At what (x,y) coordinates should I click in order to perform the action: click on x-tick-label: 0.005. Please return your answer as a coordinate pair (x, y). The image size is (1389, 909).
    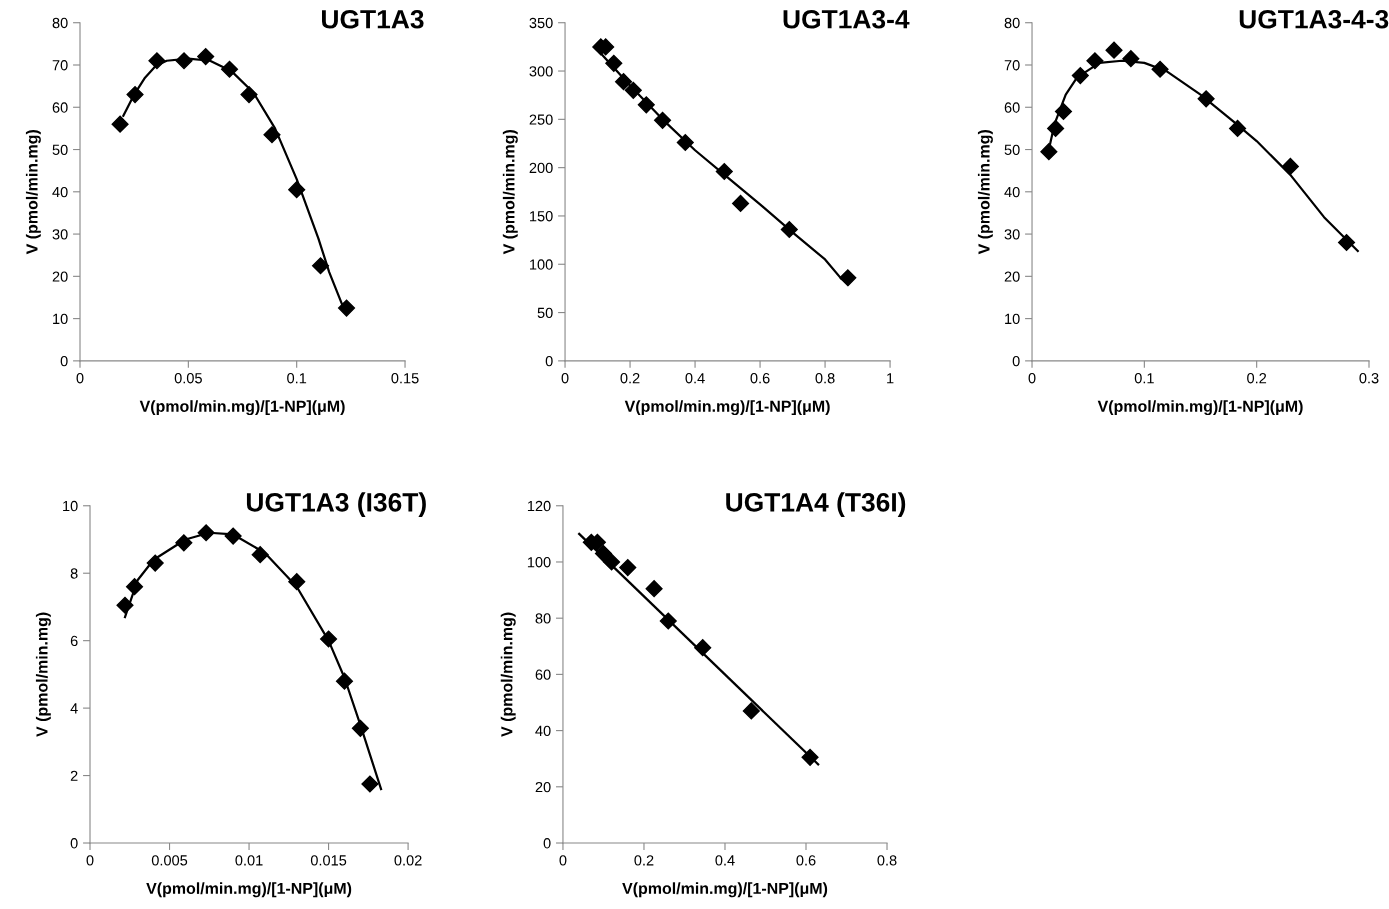
    Looking at the image, I should click on (169, 860).